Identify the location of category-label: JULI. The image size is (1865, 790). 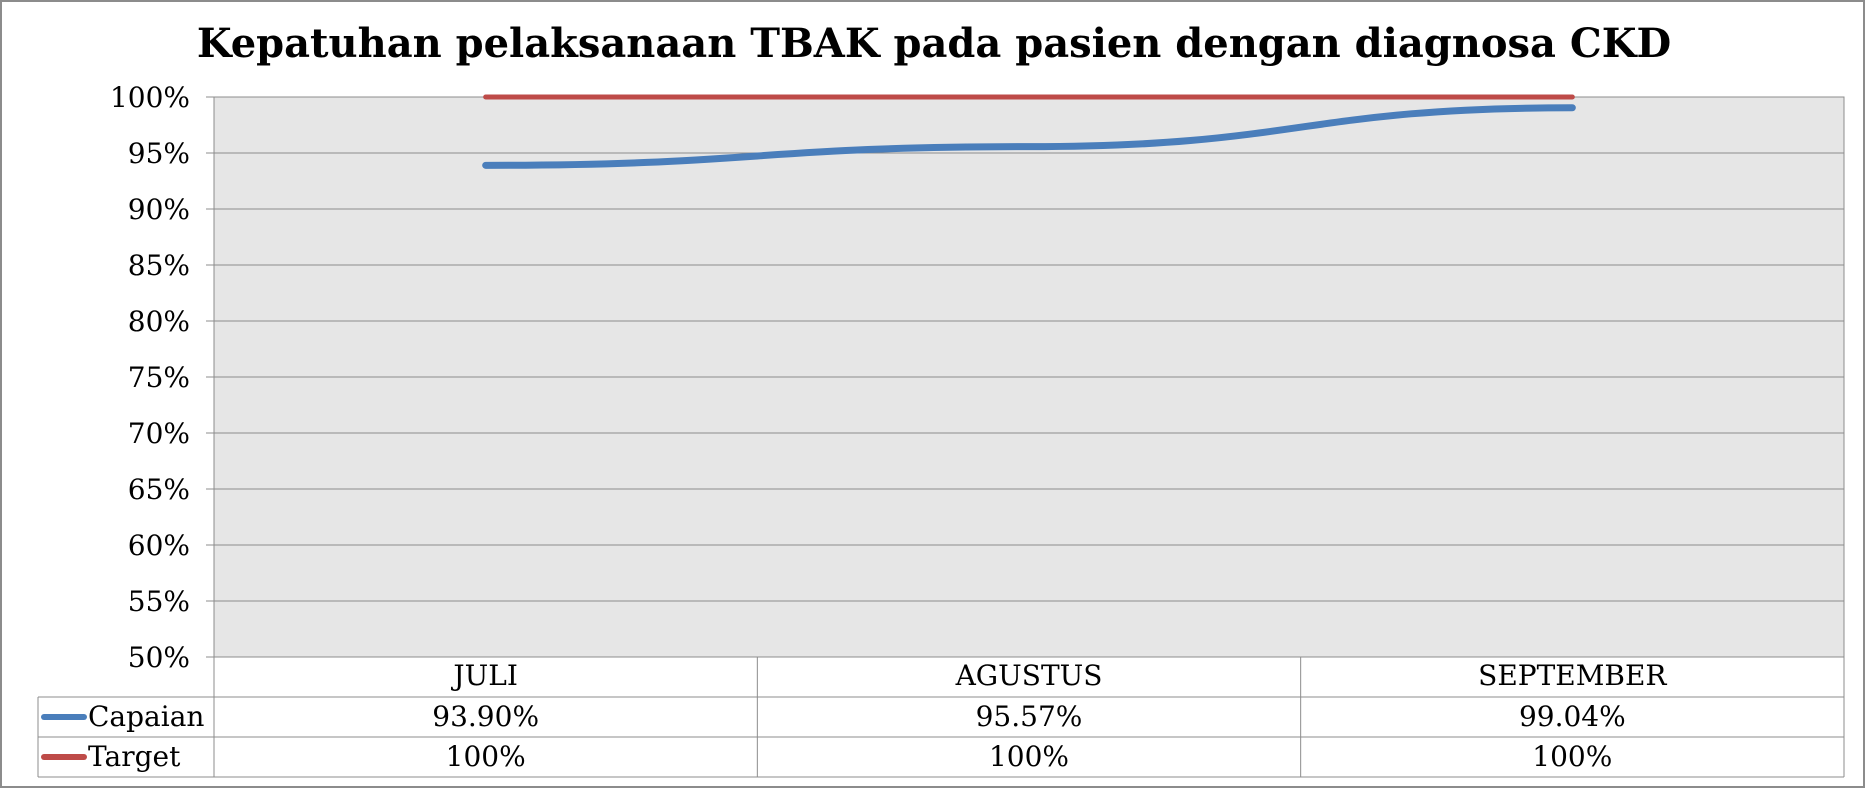
(483, 675).